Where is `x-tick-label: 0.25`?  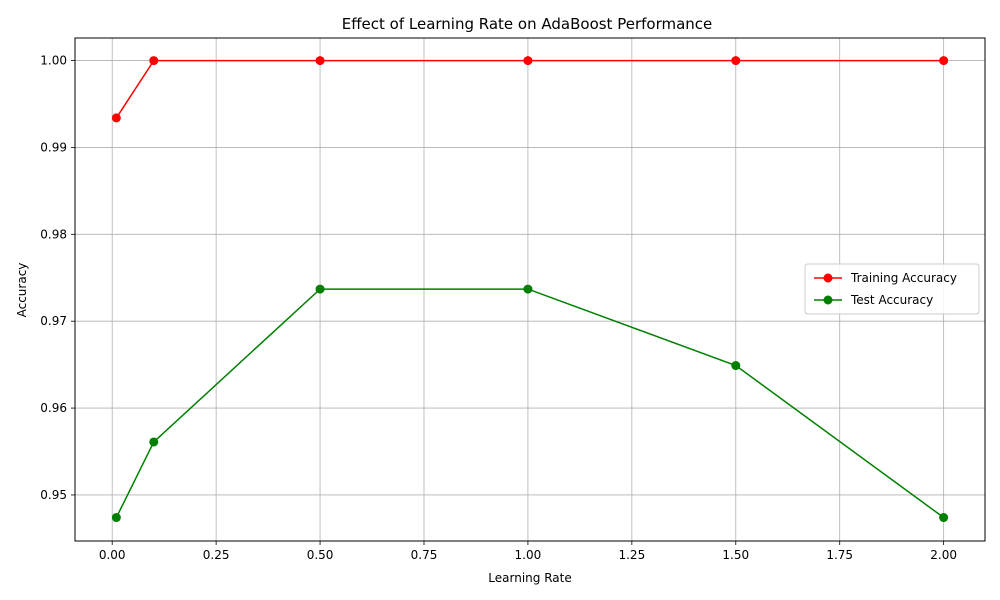
x-tick-label: 0.25 is located at coordinates (216, 555).